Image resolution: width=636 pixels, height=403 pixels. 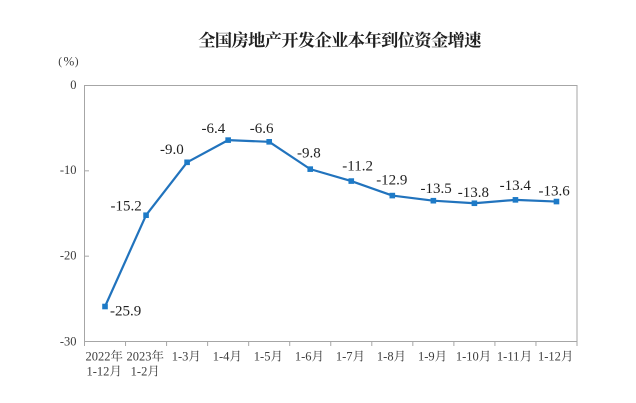 I want to click on svg-text: -30, so click(x=68, y=342).